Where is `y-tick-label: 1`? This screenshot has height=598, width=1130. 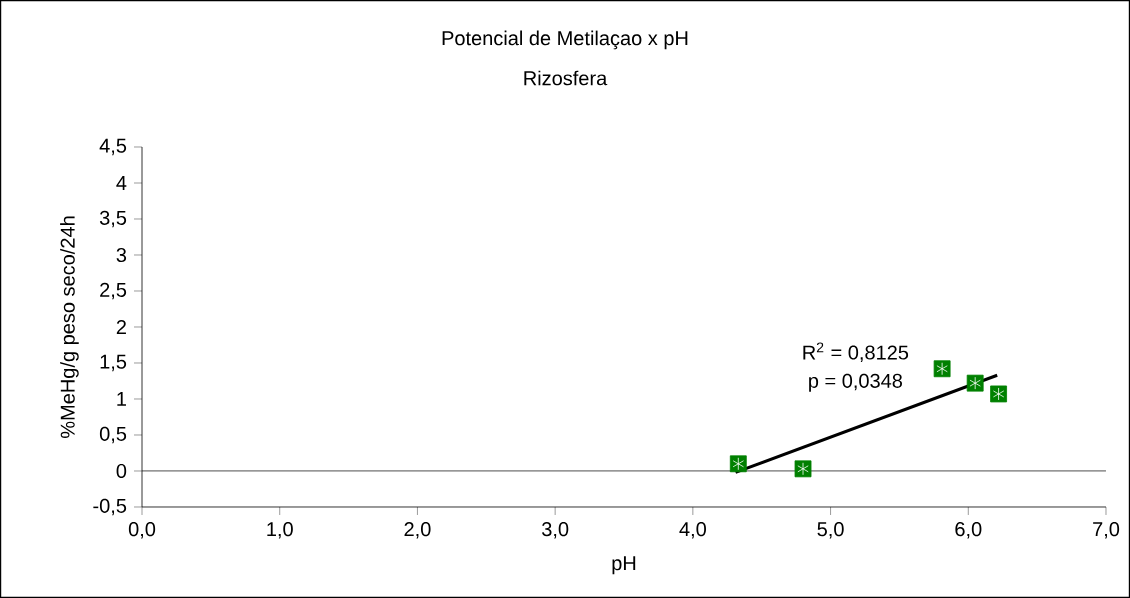 y-tick-label: 1 is located at coordinates (121, 399).